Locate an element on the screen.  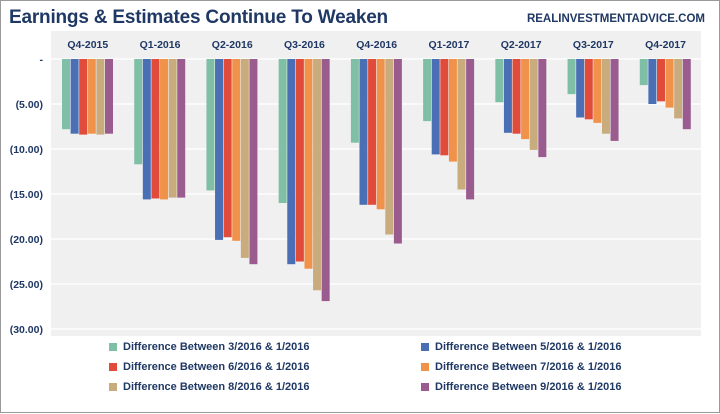
legend-item: Difference Between 8/2016 & 1/2016 is located at coordinates (209, 387).